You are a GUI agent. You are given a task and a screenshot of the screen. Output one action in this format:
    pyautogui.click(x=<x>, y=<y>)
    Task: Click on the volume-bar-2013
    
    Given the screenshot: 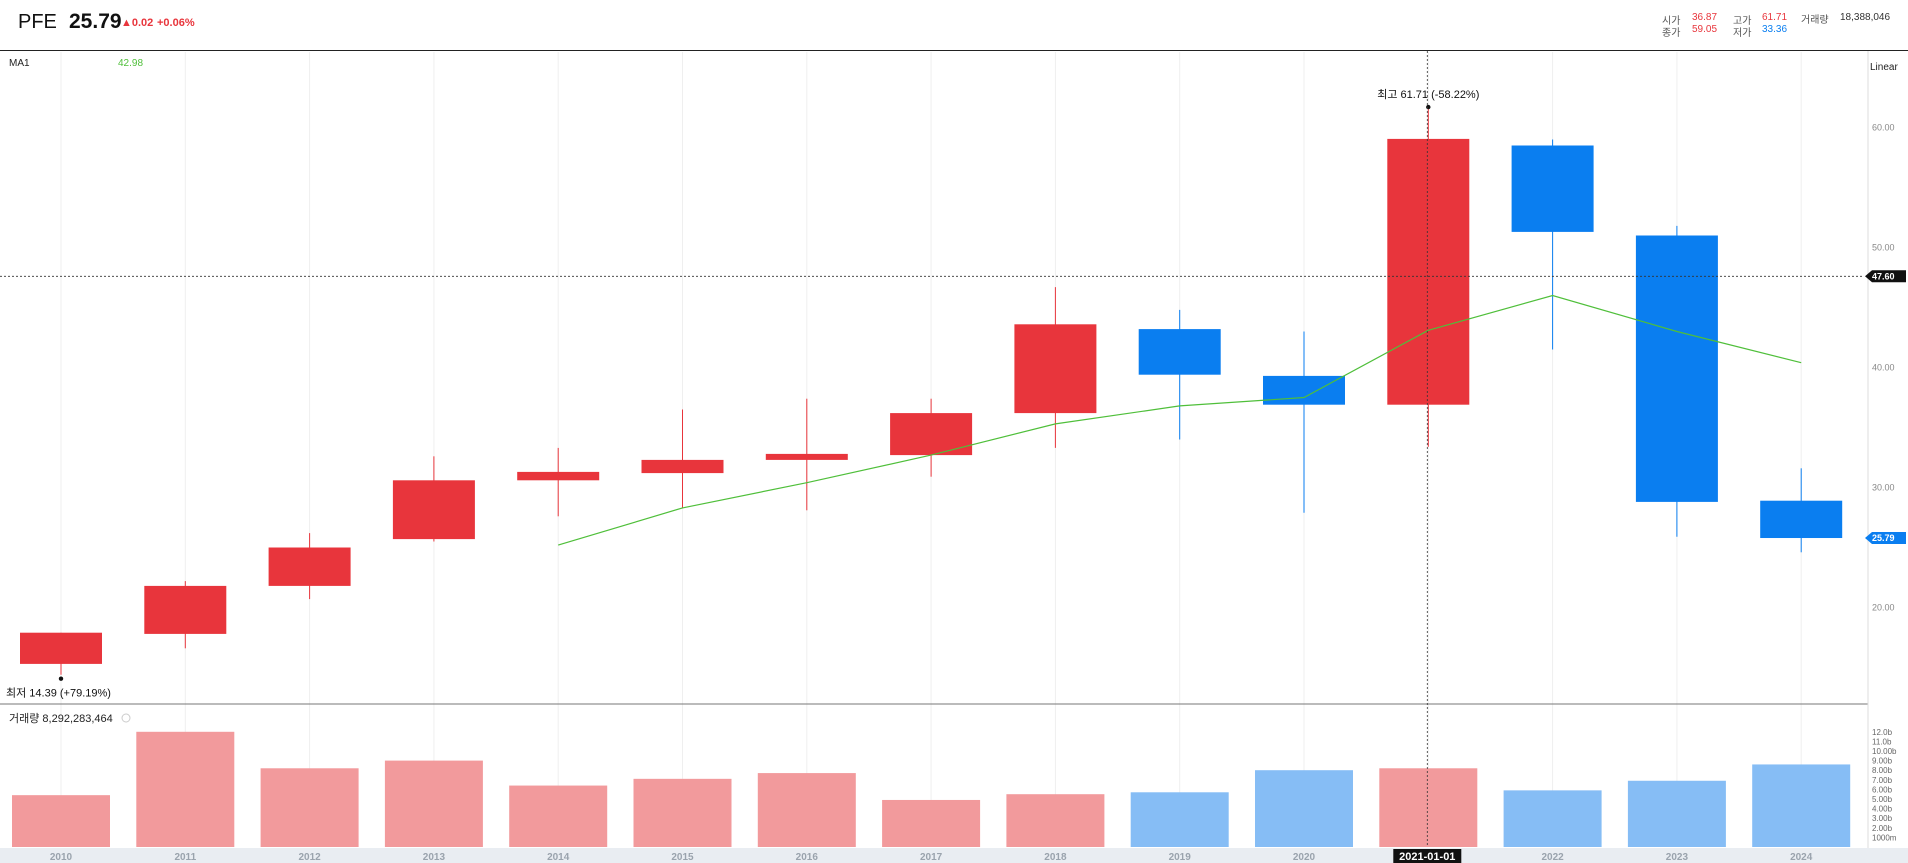 What is the action you would take?
    pyautogui.click(x=433, y=803)
    